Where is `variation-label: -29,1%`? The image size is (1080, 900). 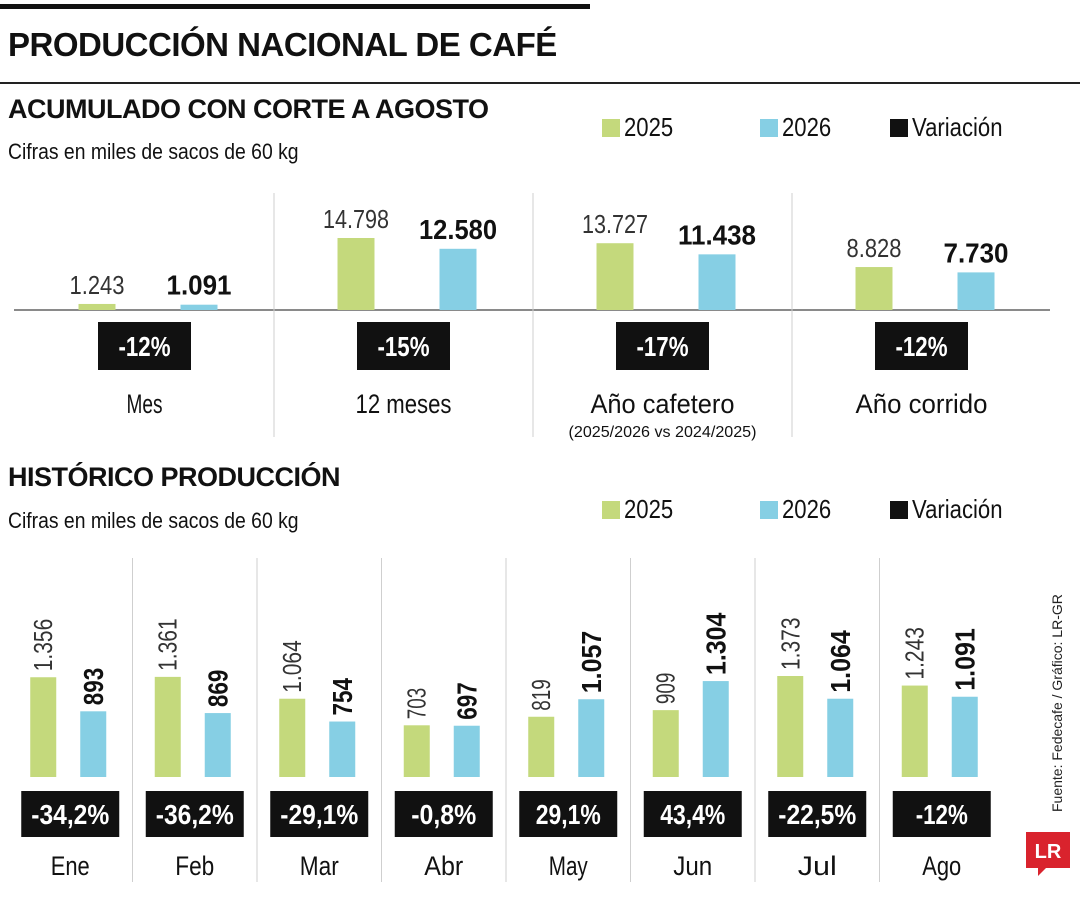 variation-label: -29,1% is located at coordinates (319, 814).